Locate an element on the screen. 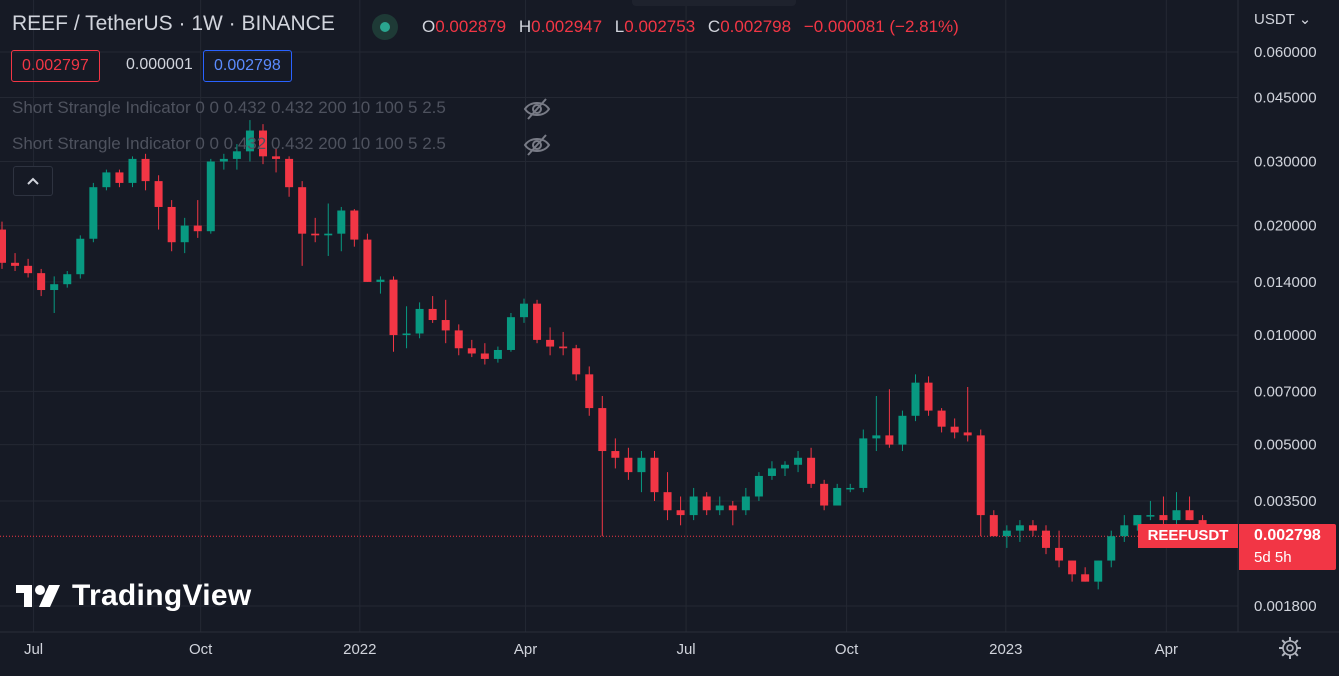 The height and width of the screenshot is (676, 1339). sell-price-button: 0.002797 is located at coordinates (55, 66).